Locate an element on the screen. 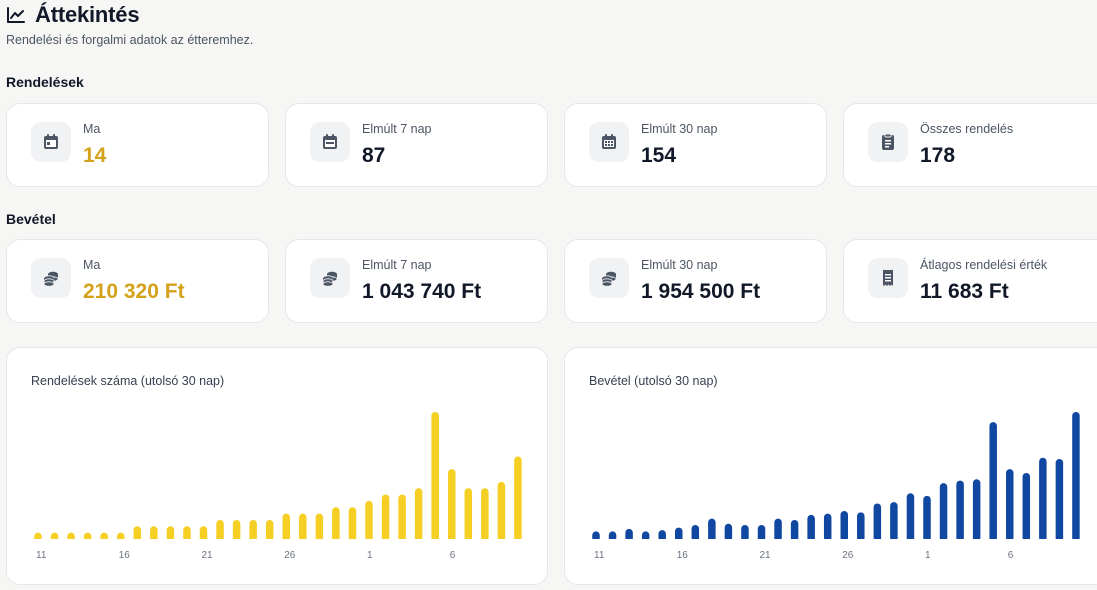 The image size is (1097, 590). card-value: 1 954 500 Ft is located at coordinates (701, 291).